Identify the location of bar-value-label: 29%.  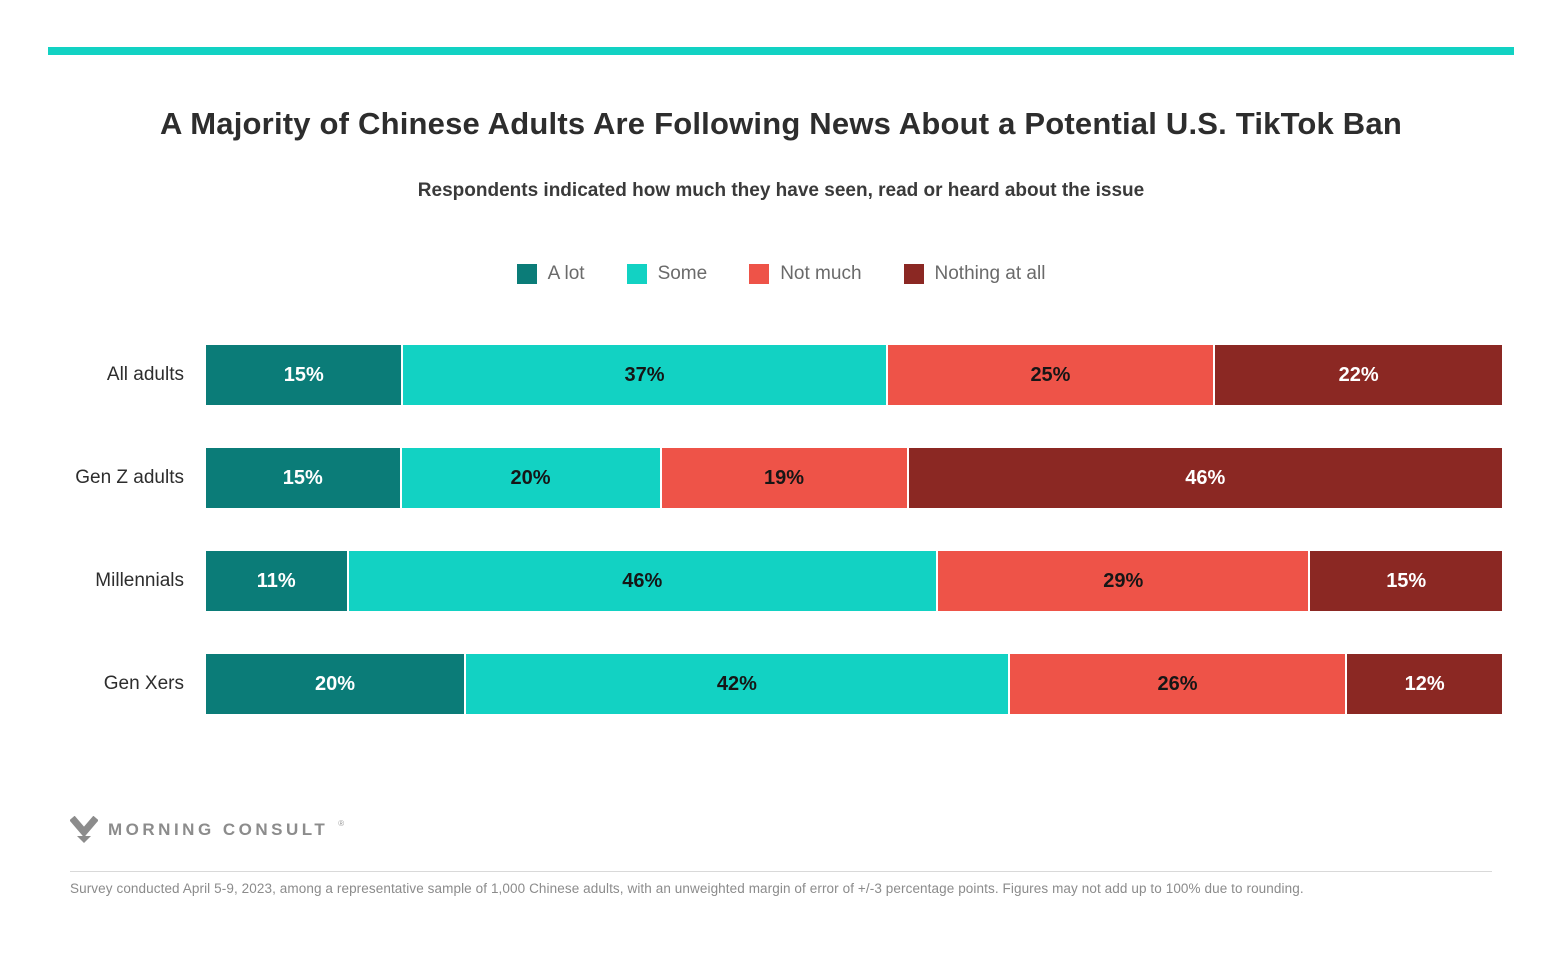
(1123, 580).